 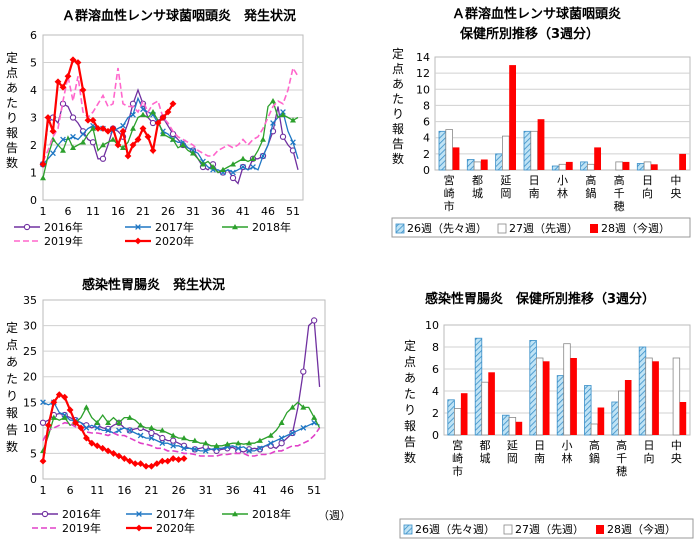 What do you see at coordinates (457, 445) in the screenshot?
I see `category-label-char: 宮` at bounding box center [457, 445].